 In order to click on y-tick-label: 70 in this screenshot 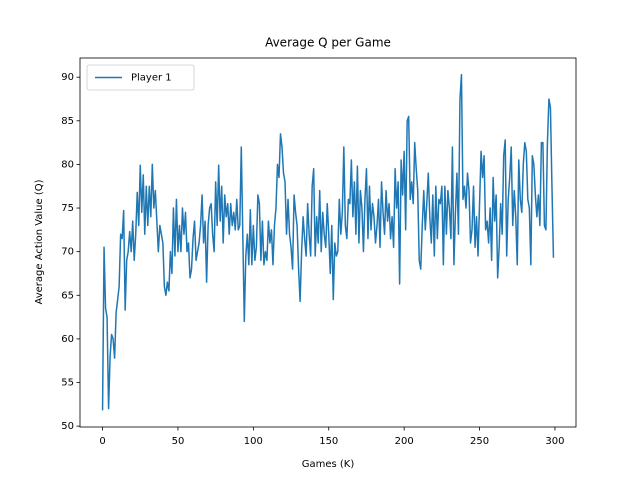, I will do `click(67, 252)`.